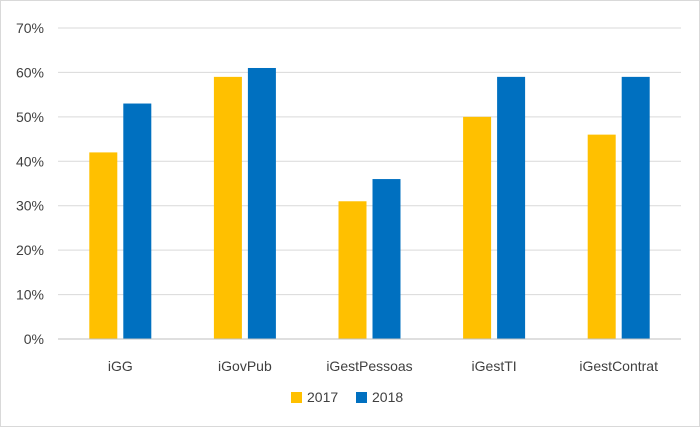  I want to click on legend-label-2017: 2017, so click(322, 397).